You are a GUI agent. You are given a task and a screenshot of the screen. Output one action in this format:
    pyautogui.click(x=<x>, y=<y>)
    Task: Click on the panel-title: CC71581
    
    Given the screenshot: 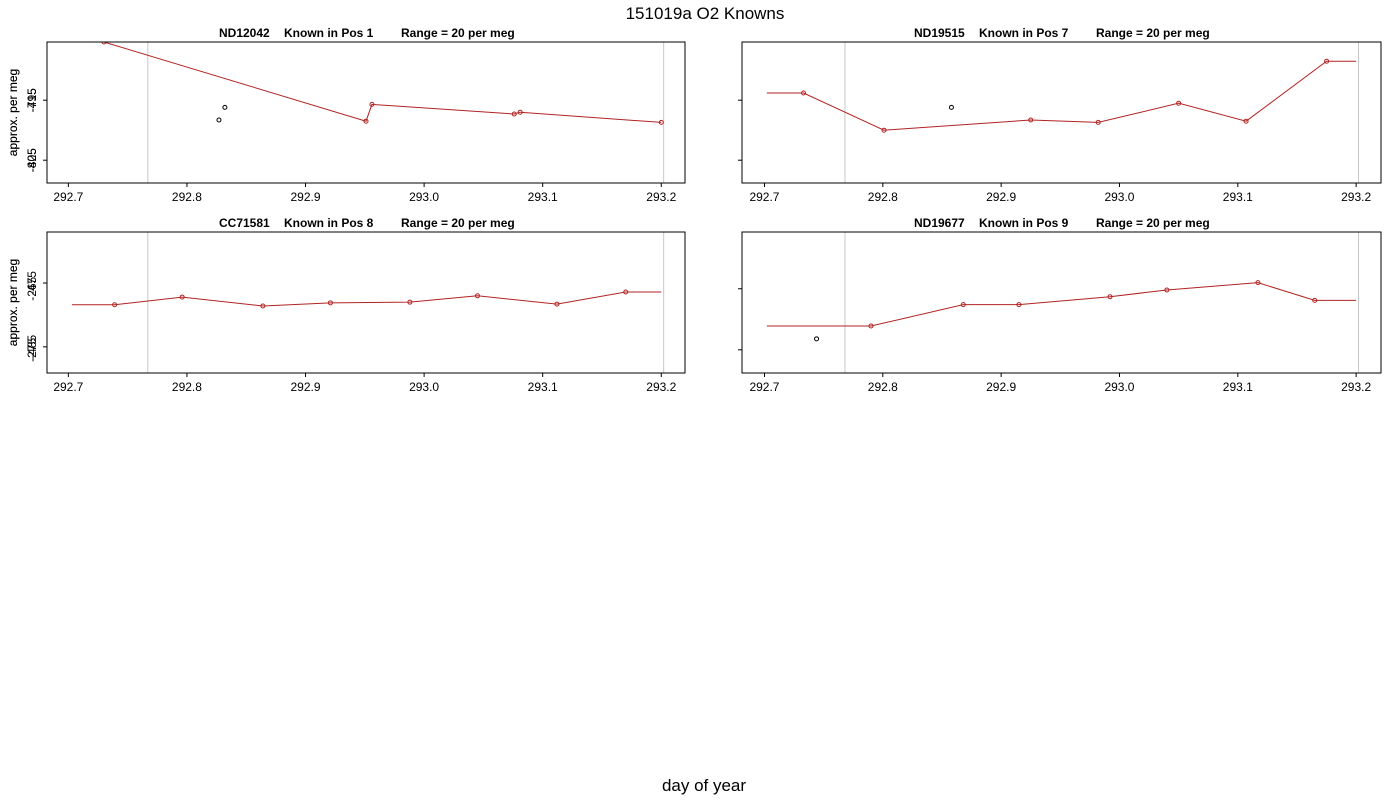 What is the action you would take?
    pyautogui.click(x=244, y=223)
    